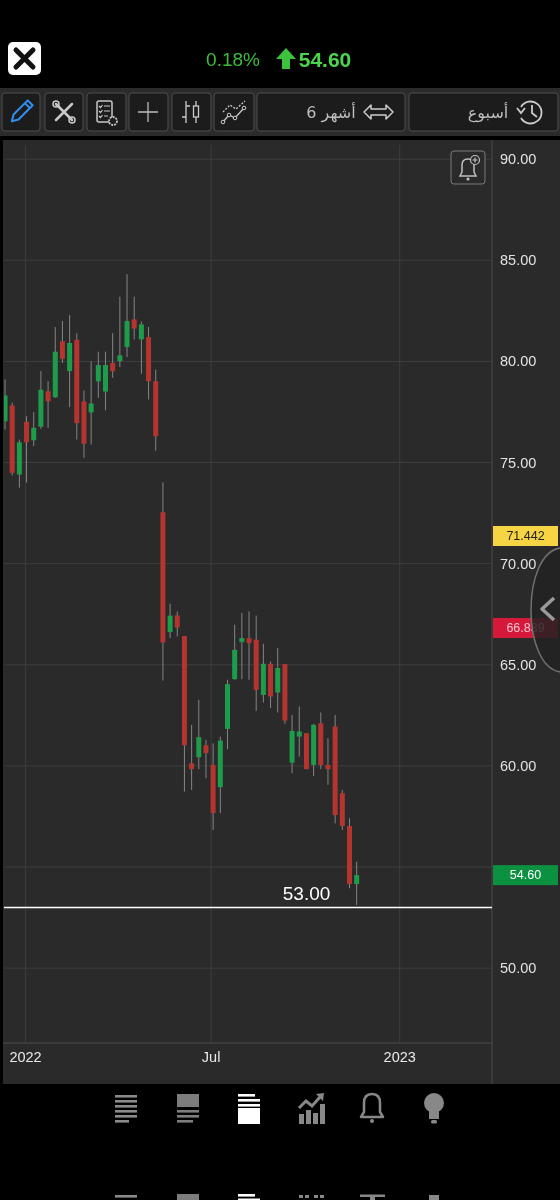 Image resolution: width=560 pixels, height=1200 pixels. What do you see at coordinates (518, 462) in the screenshot?
I see `y-tick-label: 75.00` at bounding box center [518, 462].